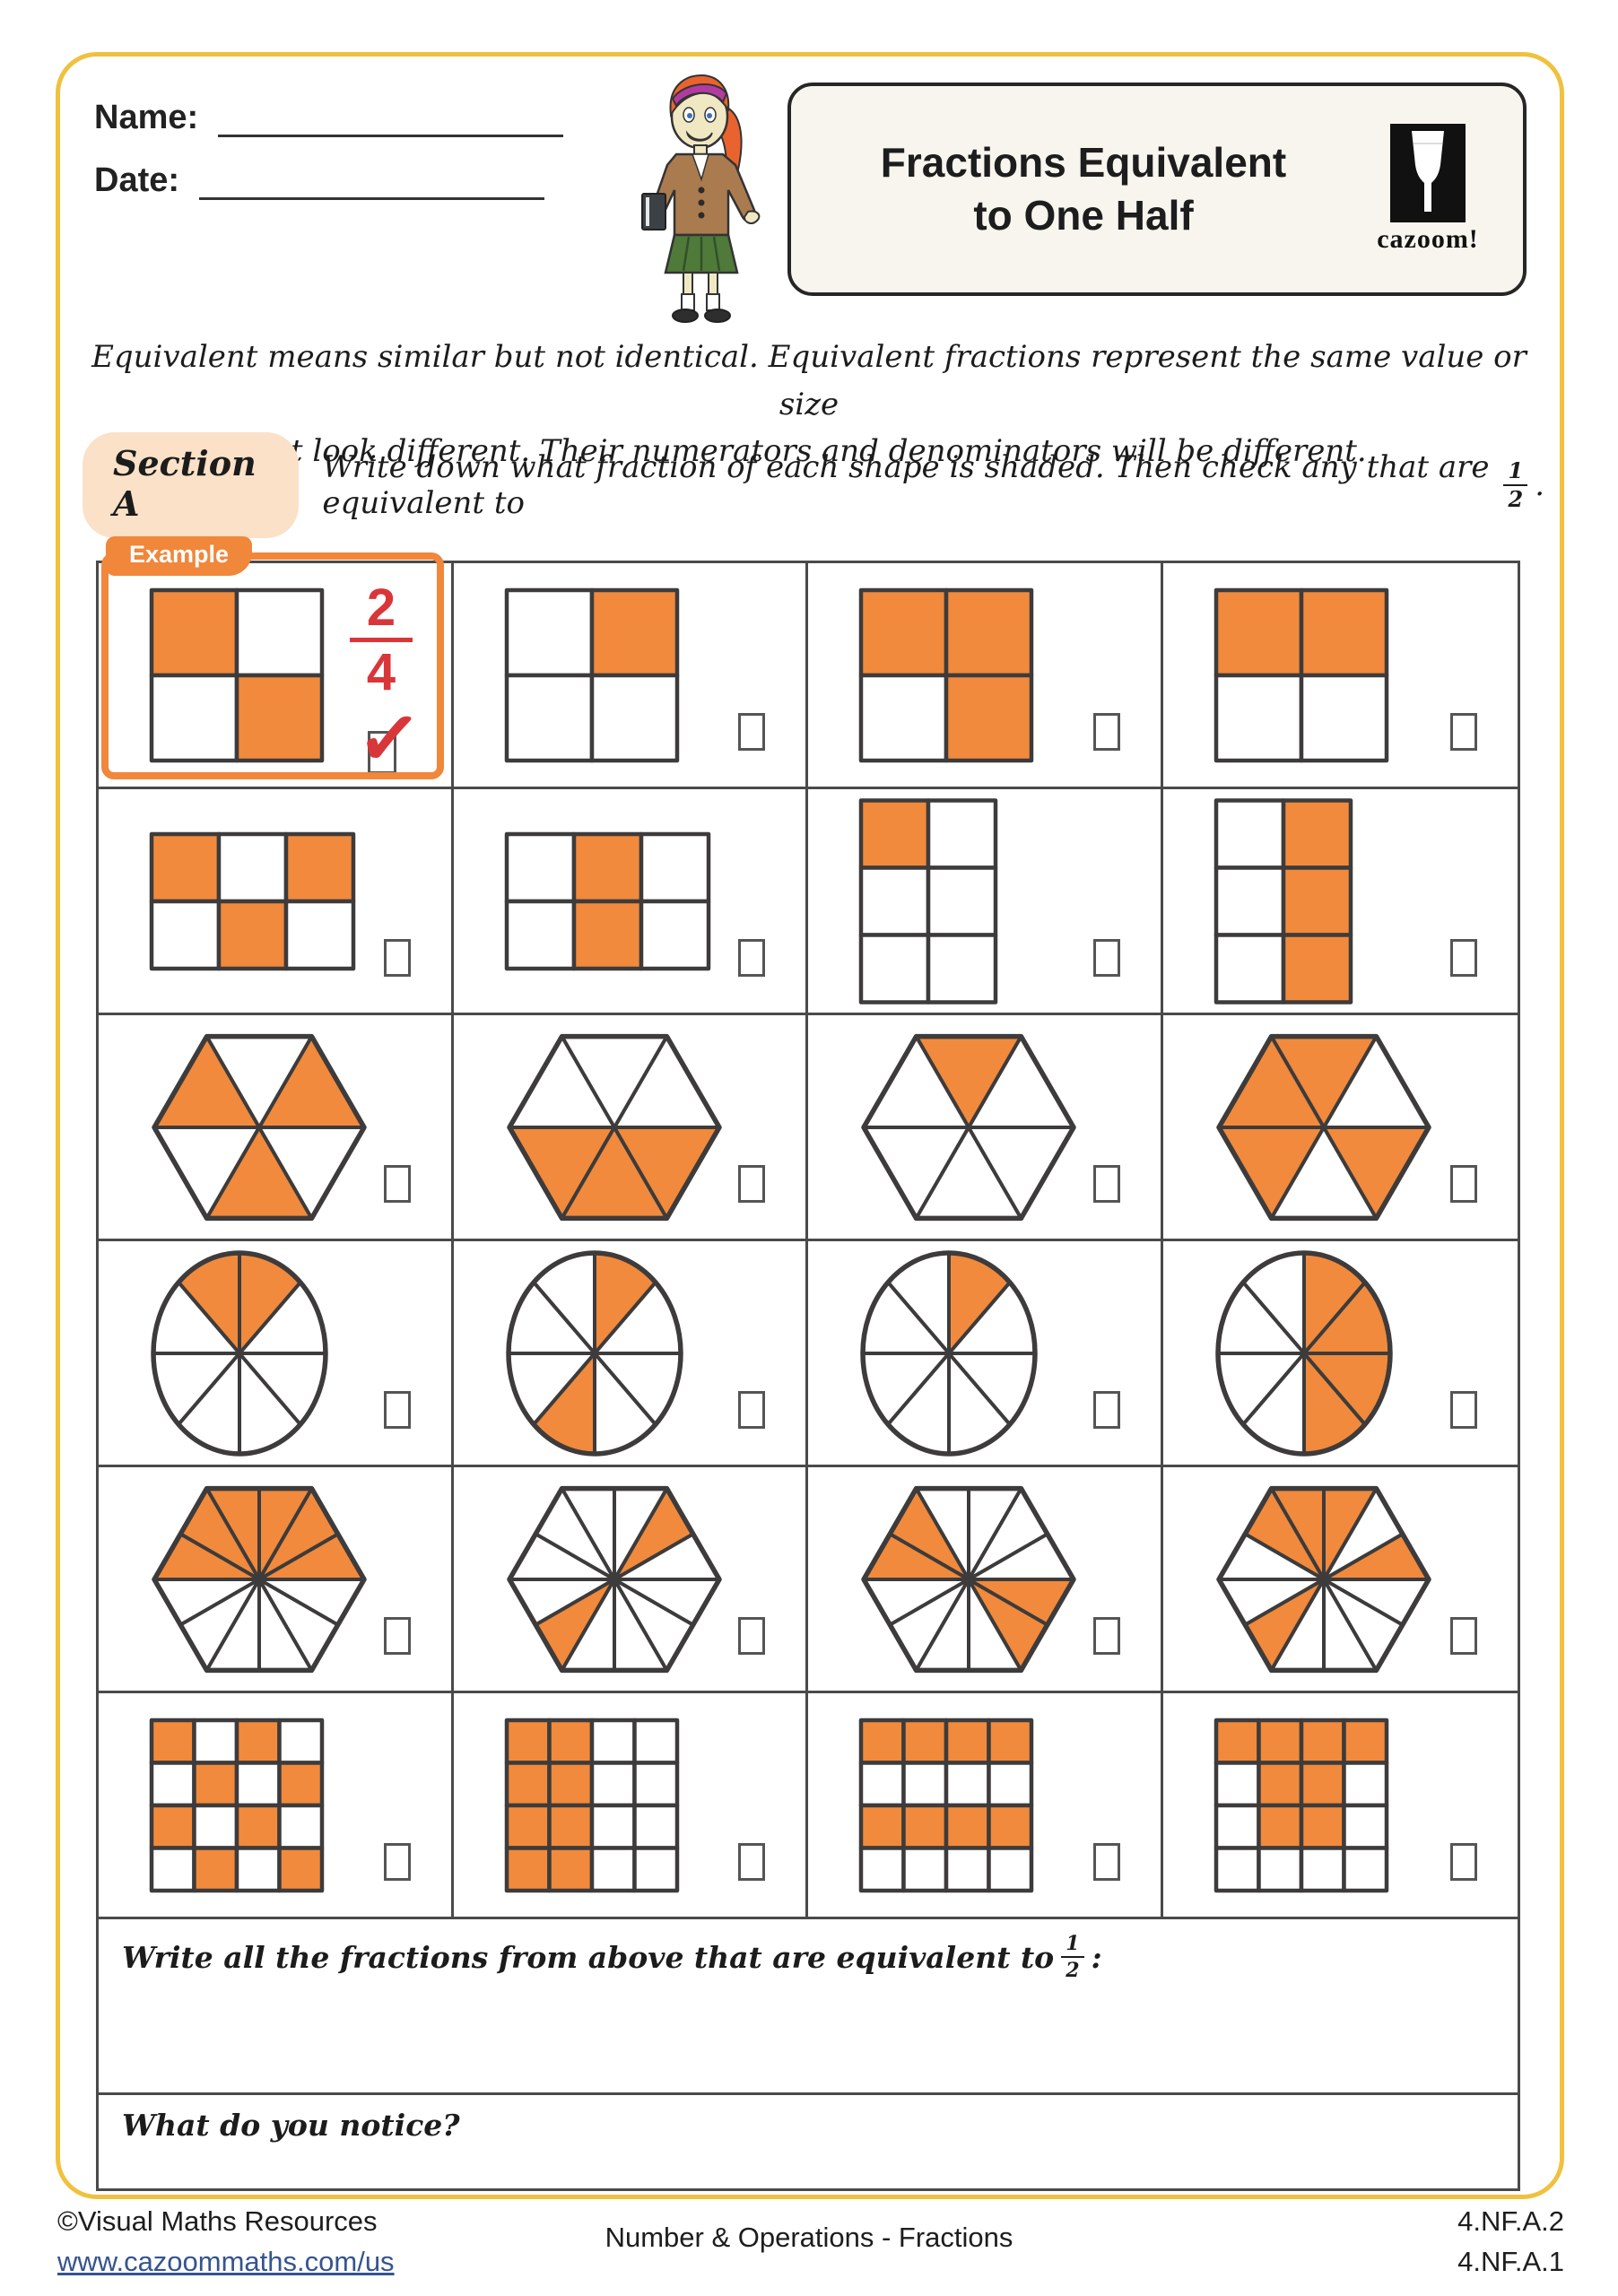 The image size is (1618, 2296). Describe the element at coordinates (699, 96) in the screenshot. I see `headband` at that location.